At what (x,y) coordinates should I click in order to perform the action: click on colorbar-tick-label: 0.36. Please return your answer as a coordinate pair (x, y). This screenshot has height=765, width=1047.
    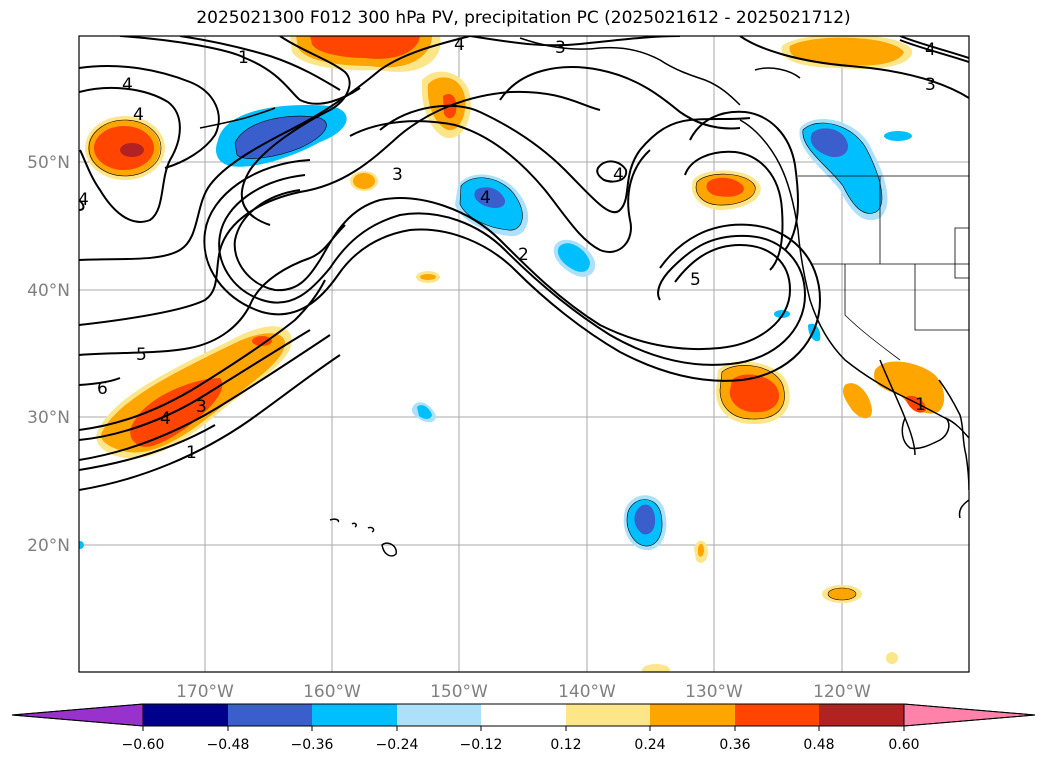
    Looking at the image, I should click on (734, 745).